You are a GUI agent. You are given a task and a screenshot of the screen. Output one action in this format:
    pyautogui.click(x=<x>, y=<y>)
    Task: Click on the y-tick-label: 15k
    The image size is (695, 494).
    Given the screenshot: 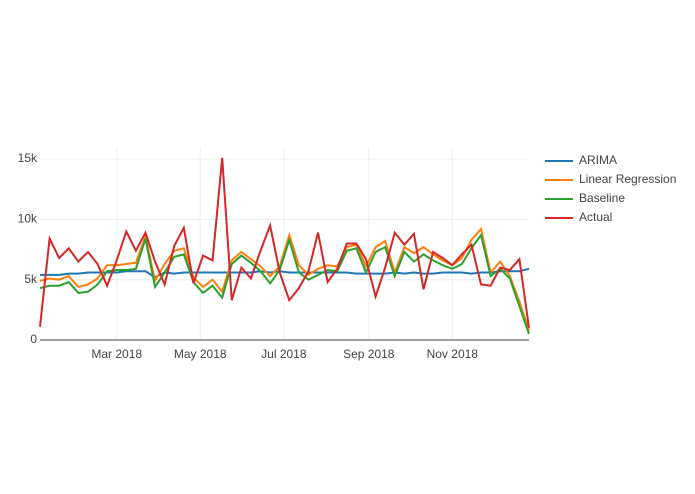 What is the action you would take?
    pyautogui.click(x=28, y=158)
    